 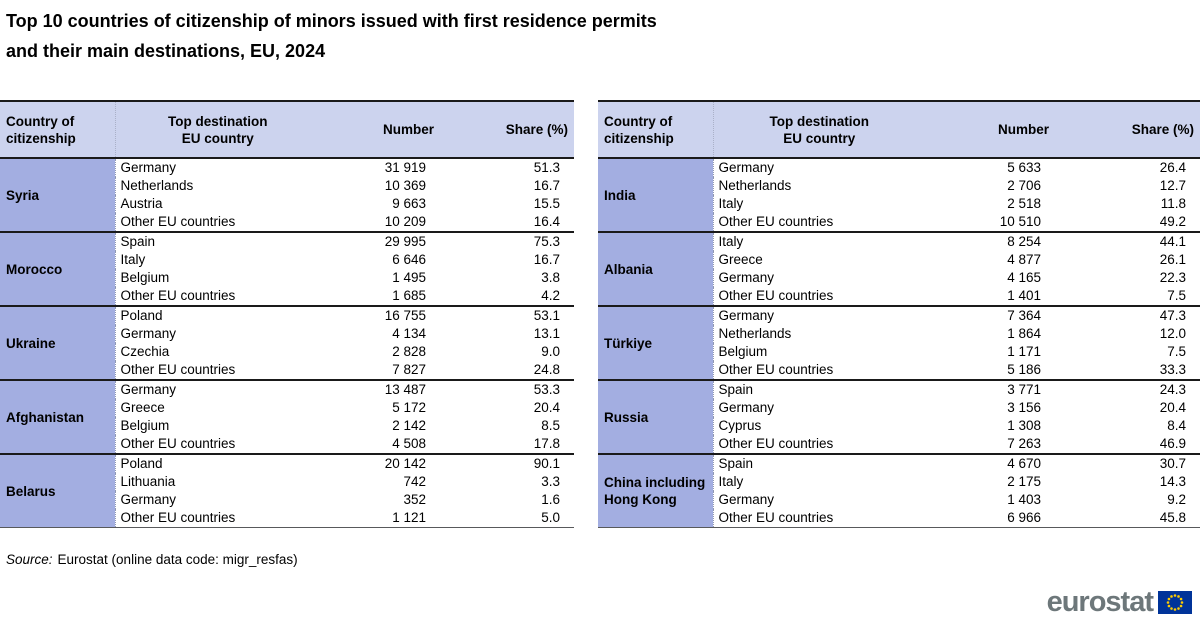 What do you see at coordinates (1172, 221) in the screenshot?
I see `share-cell: 49.2` at bounding box center [1172, 221].